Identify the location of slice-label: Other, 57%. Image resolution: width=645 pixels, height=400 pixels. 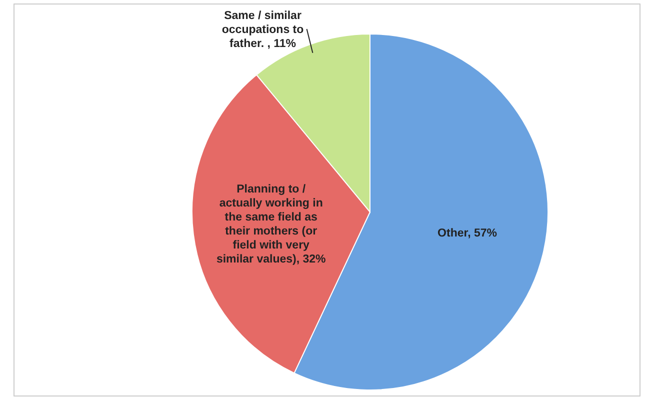
(468, 234).